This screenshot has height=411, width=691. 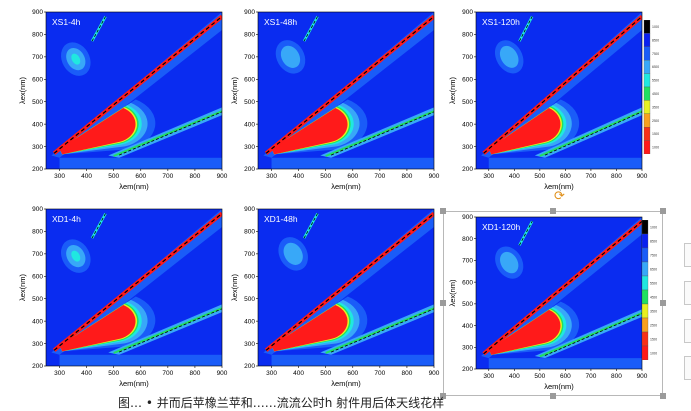 I want to click on x-tick-label: 700, so click(x=590, y=376).